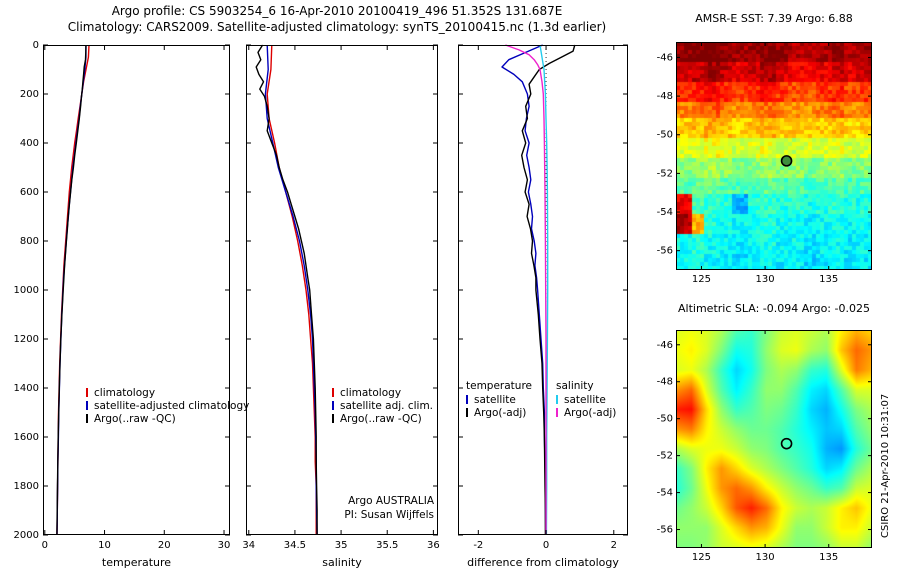 This screenshot has width=900, height=580. Describe the element at coordinates (26, 339) in the screenshot. I see `svg-text: 1200` at that location.